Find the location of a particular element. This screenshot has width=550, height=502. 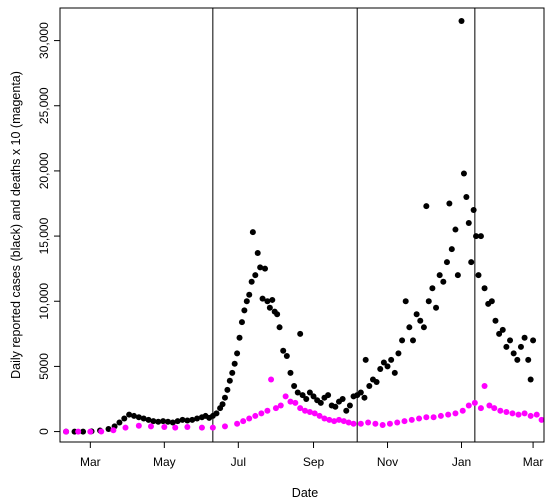

y-tick-label: 20,000 is located at coordinates (44, 170).